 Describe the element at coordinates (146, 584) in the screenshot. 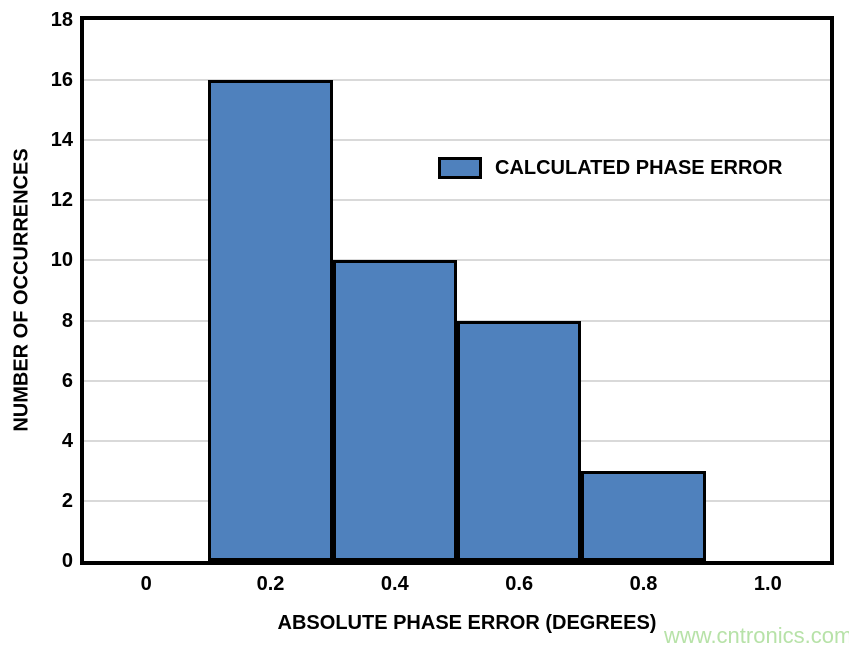

I see `x-tick-label-0: 0` at that location.